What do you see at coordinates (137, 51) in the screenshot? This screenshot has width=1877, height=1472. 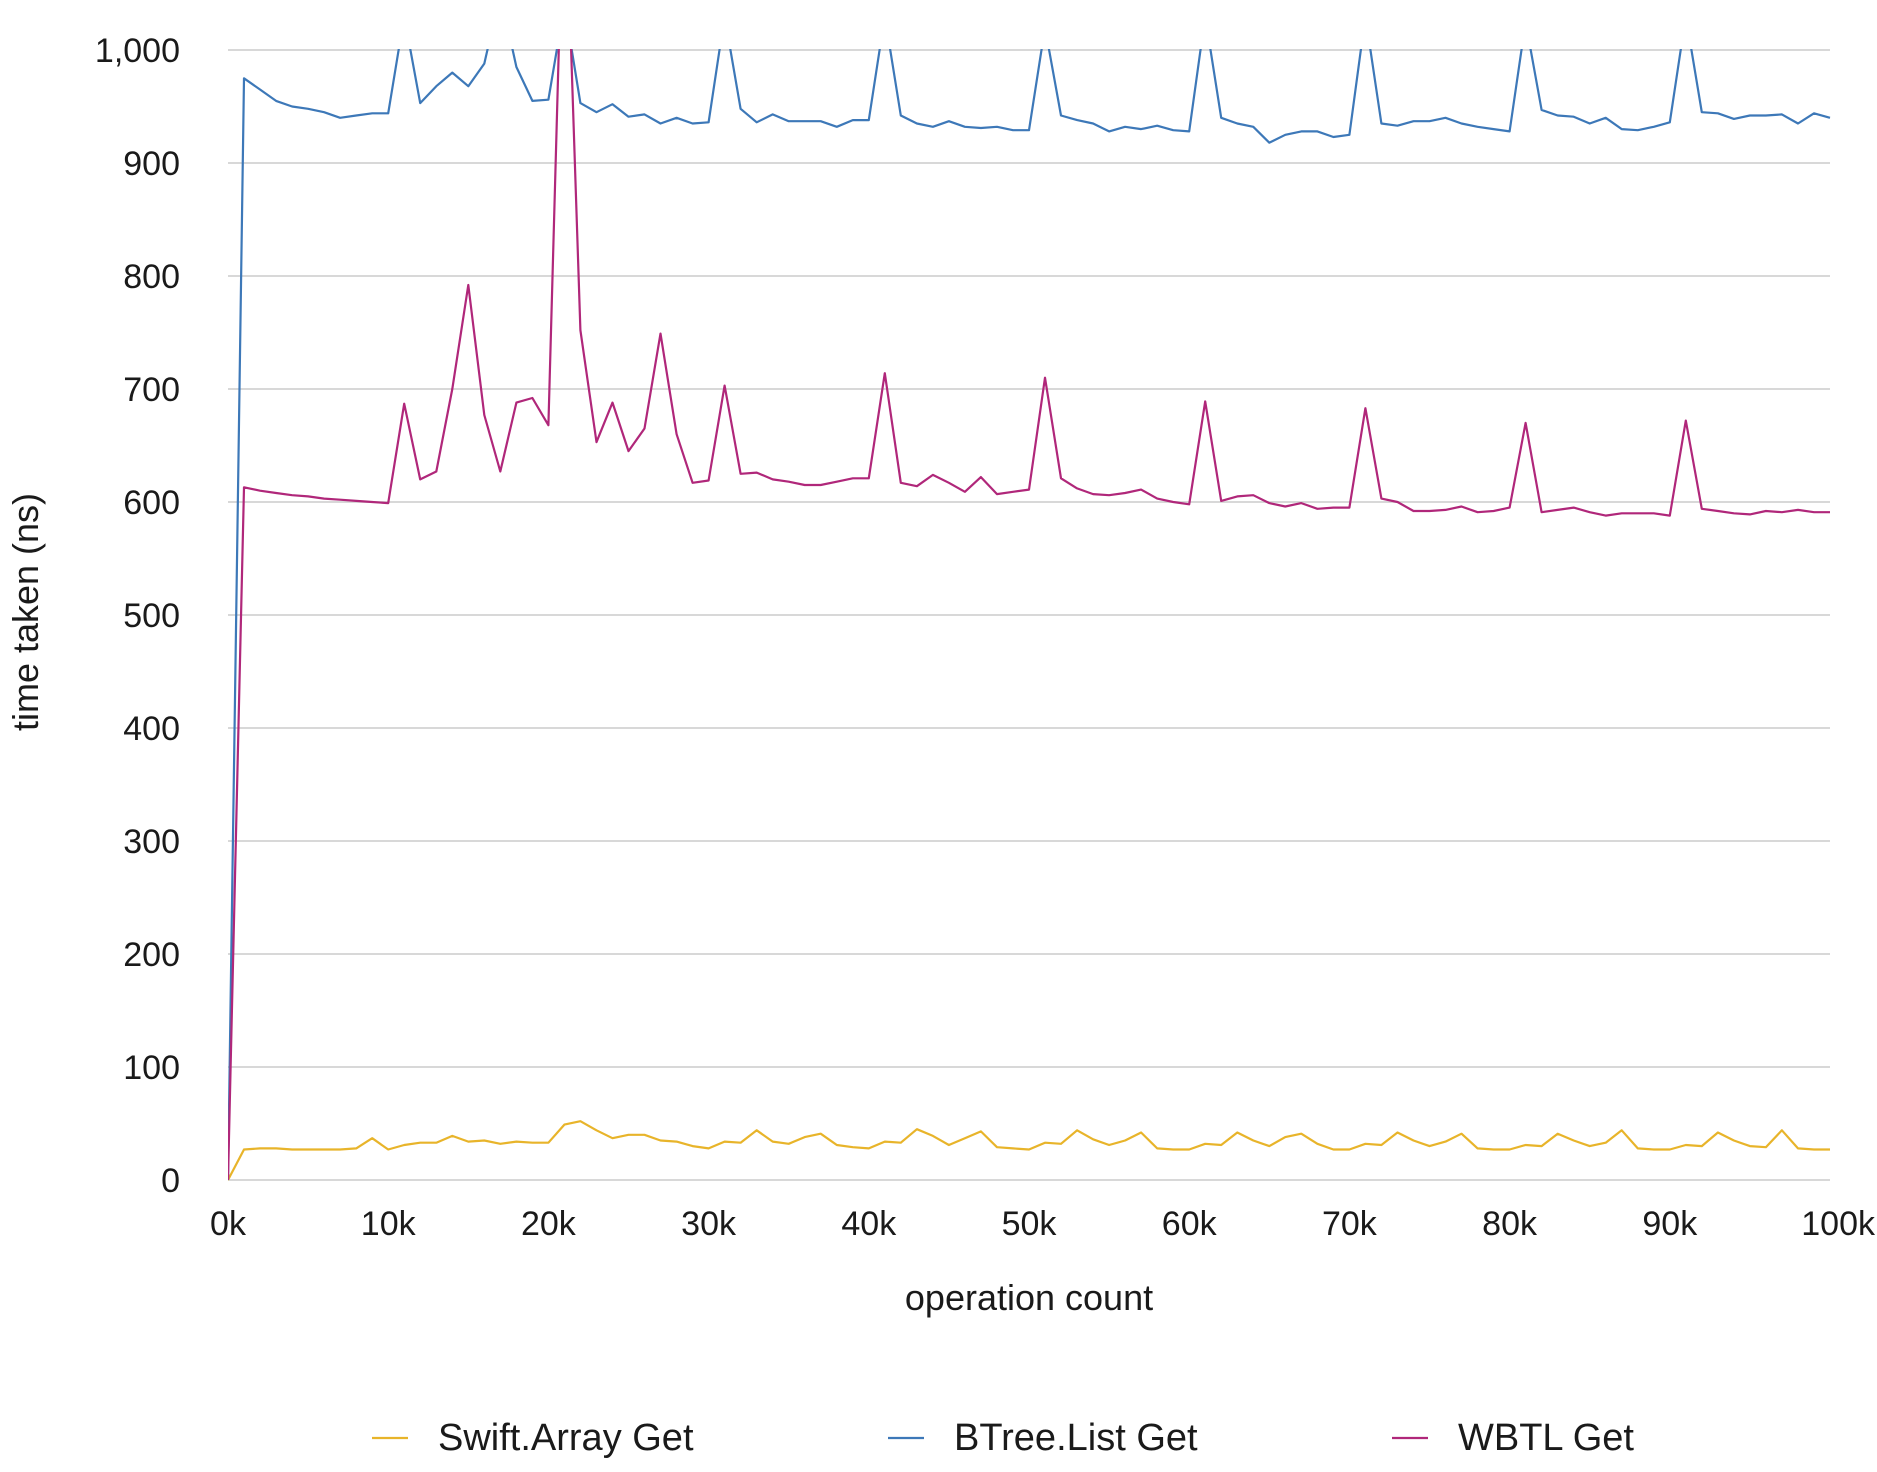 I see `y-tick-label-10: 1,000` at bounding box center [137, 51].